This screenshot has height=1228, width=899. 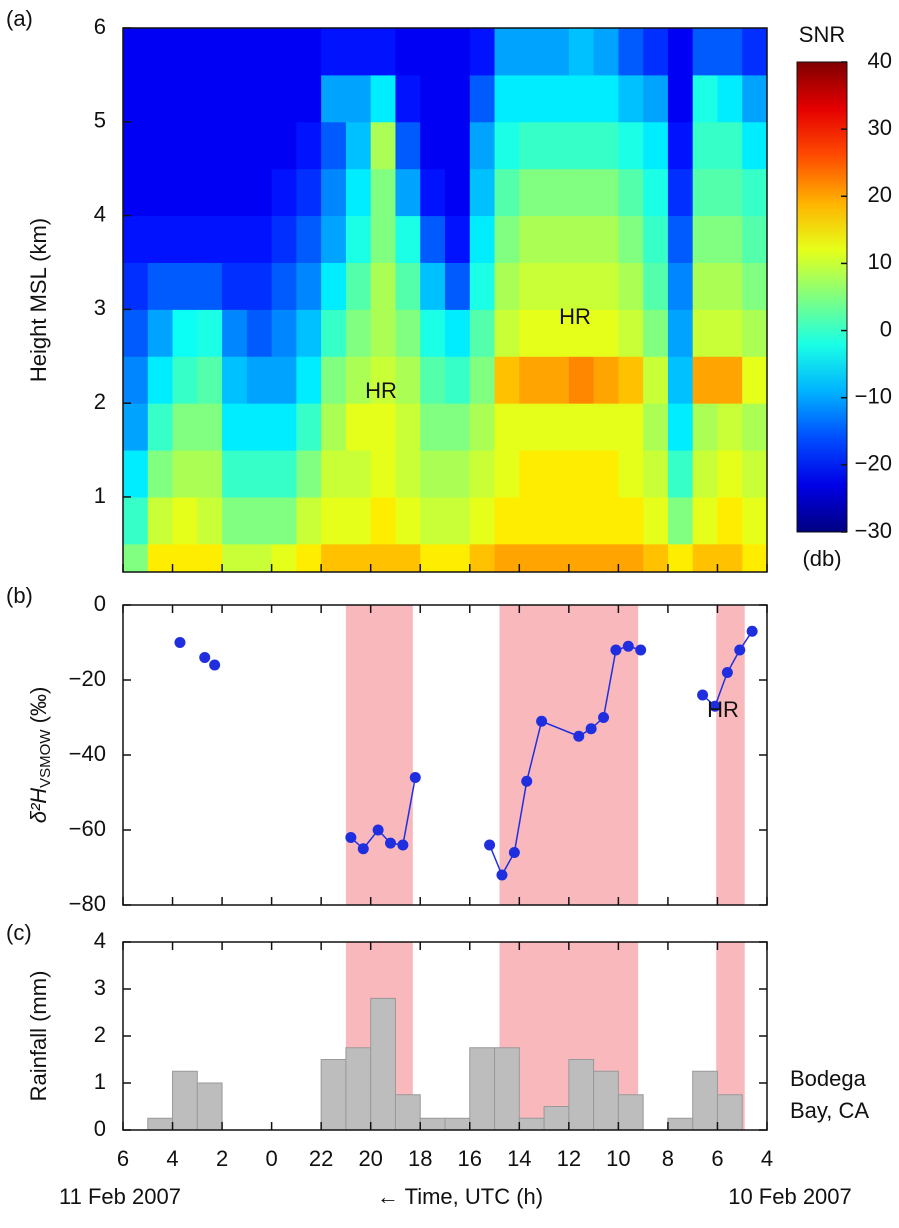 I want to click on colorbar-tick-label: 20, so click(x=880, y=194).